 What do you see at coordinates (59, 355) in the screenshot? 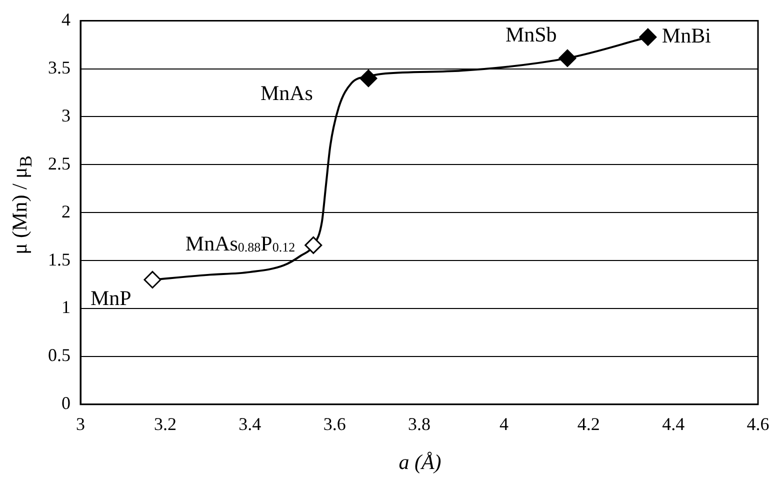
I see `y-tick-label: 0.5` at bounding box center [59, 355].